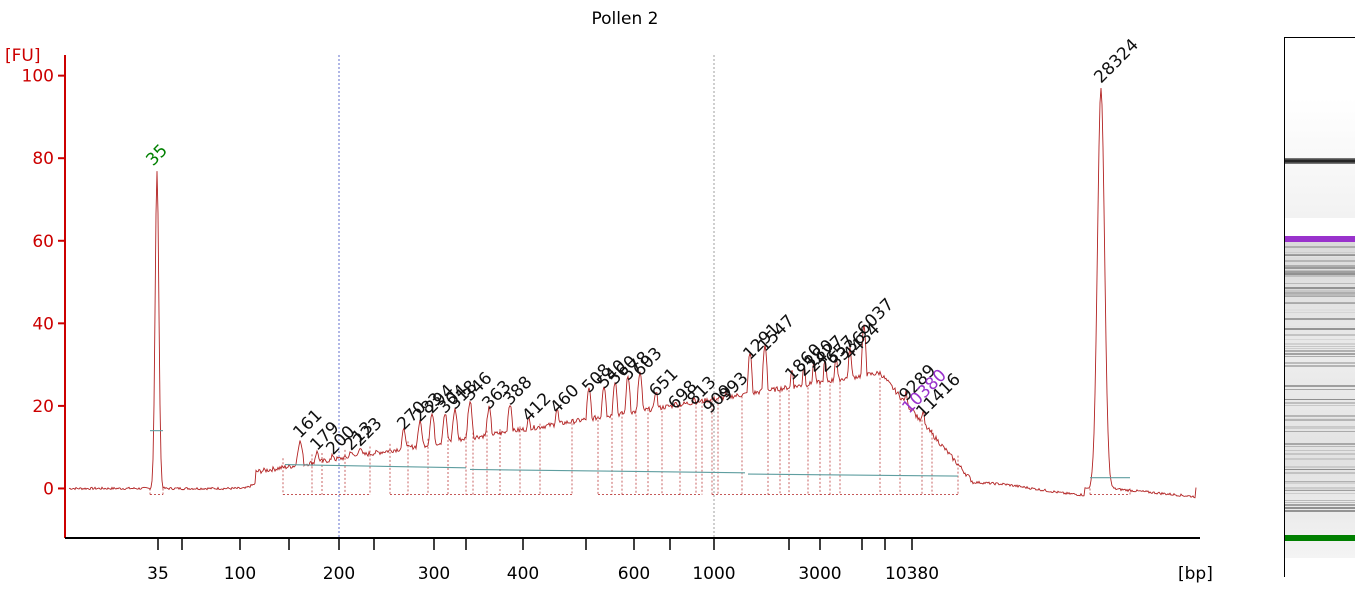  What do you see at coordinates (1320, 161) in the screenshot?
I see `gel-band-upper` at bounding box center [1320, 161].